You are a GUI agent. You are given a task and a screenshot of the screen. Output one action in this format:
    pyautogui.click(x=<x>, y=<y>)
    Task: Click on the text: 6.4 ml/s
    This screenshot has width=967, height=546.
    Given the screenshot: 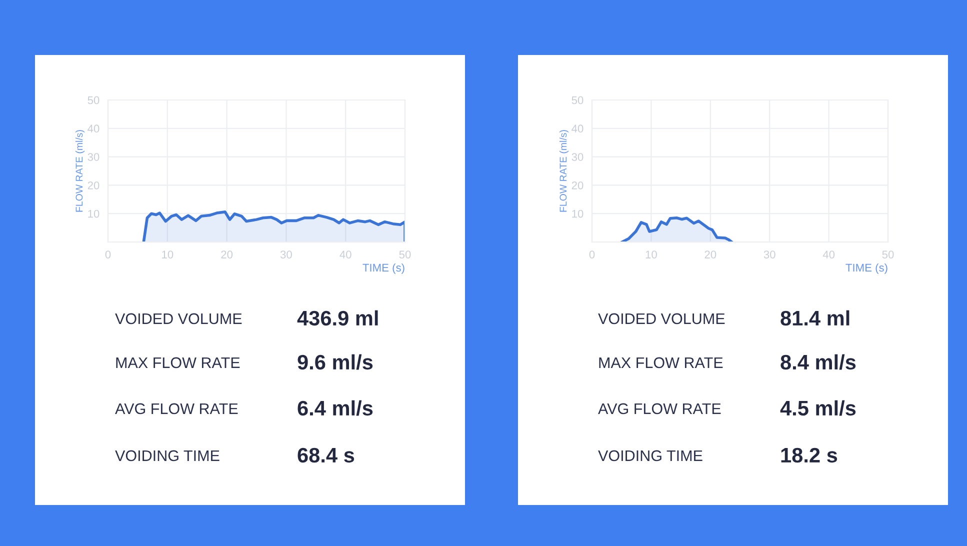 What is the action you would take?
    pyautogui.click(x=335, y=408)
    